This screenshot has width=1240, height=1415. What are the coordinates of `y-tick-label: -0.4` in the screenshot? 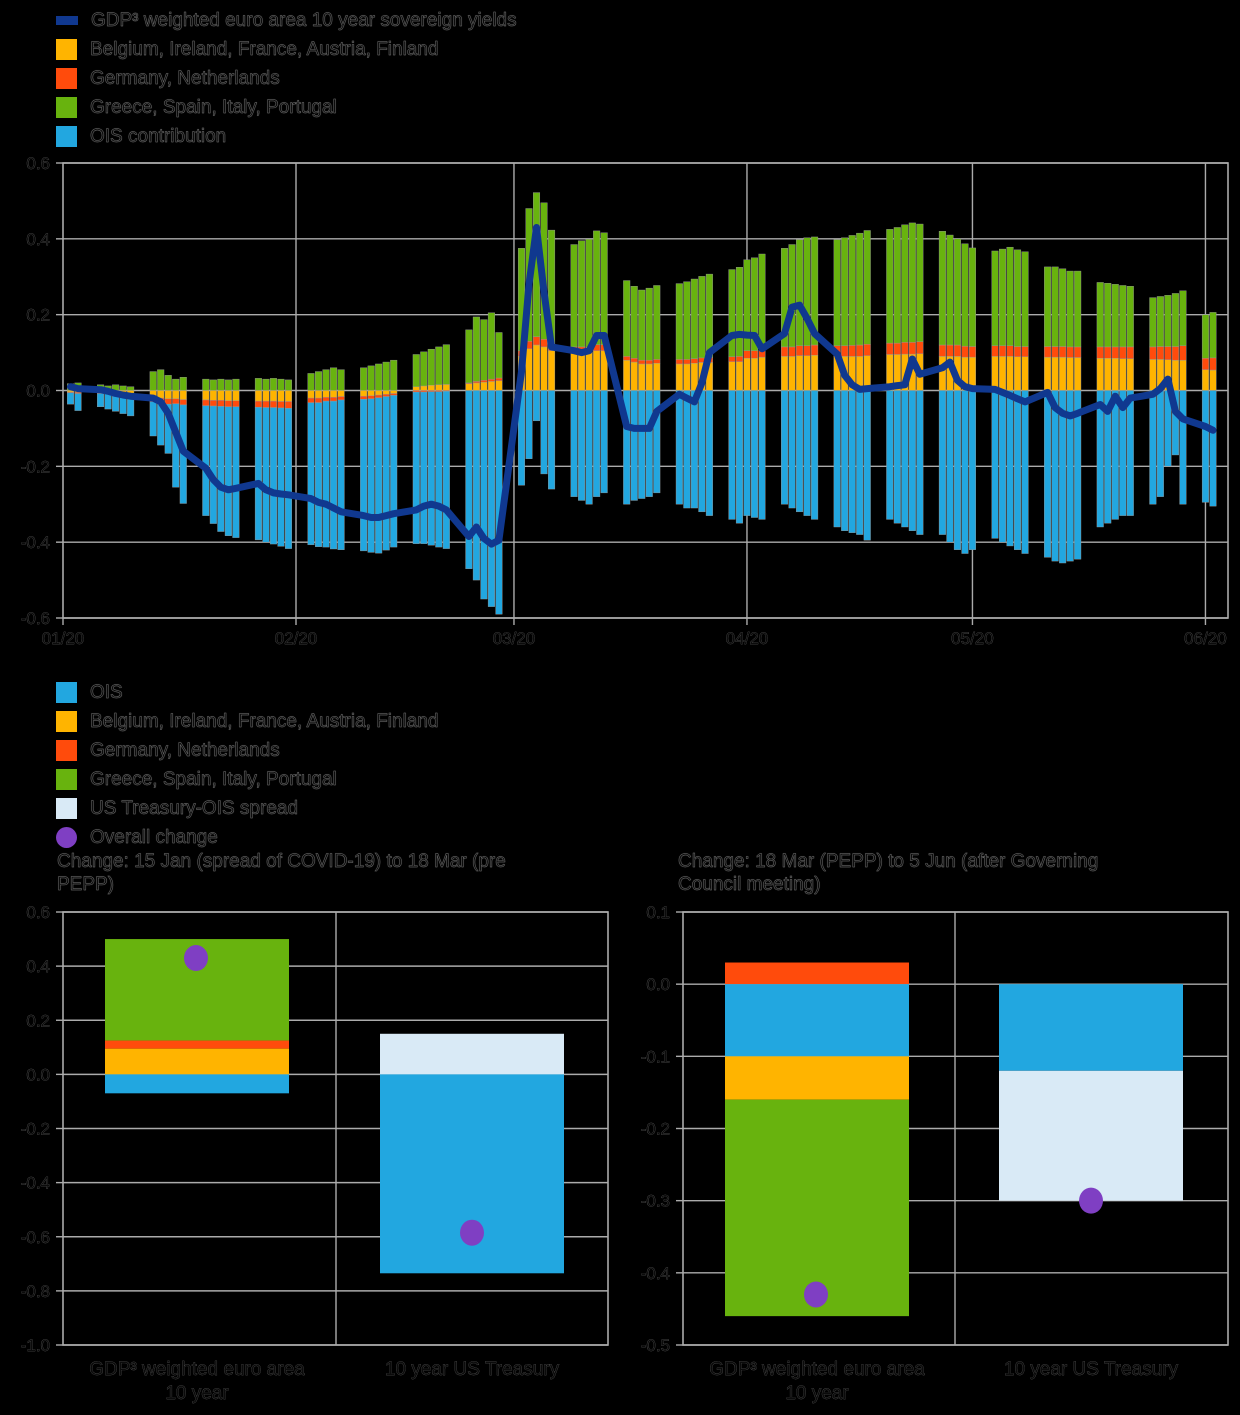 It's located at (35, 1183).